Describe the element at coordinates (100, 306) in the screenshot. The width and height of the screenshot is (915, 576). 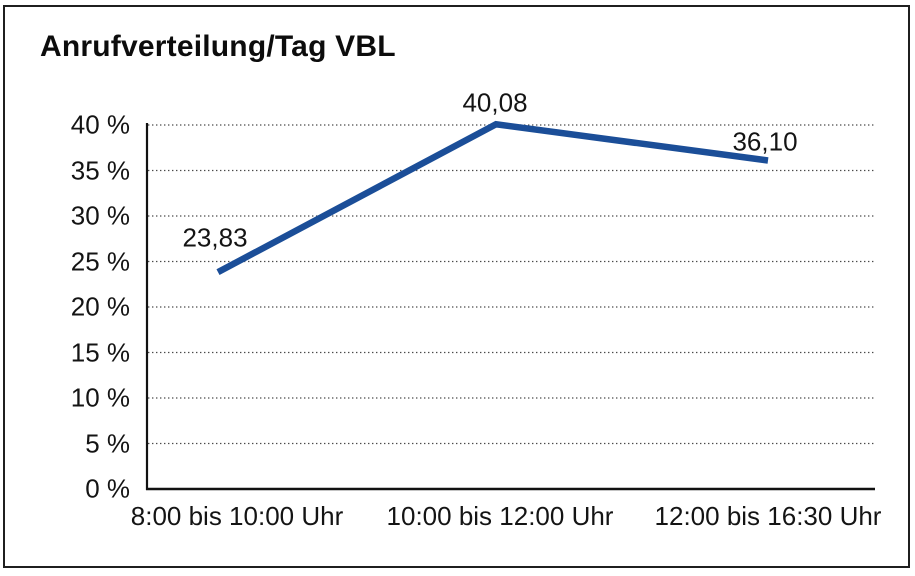
I see `y-axis-tick-label: 20 %` at that location.